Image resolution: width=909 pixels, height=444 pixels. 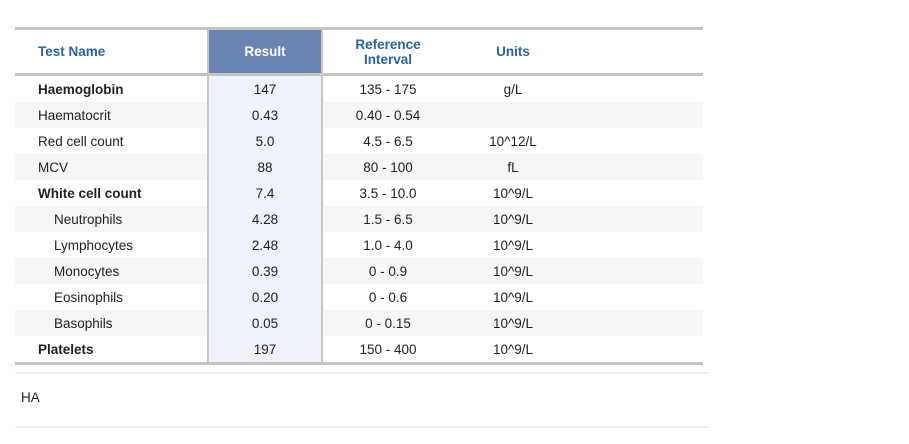 I want to click on table-row: White cell count 7.4 3.5 - 10.0 10^9/L, so click(x=359, y=193).